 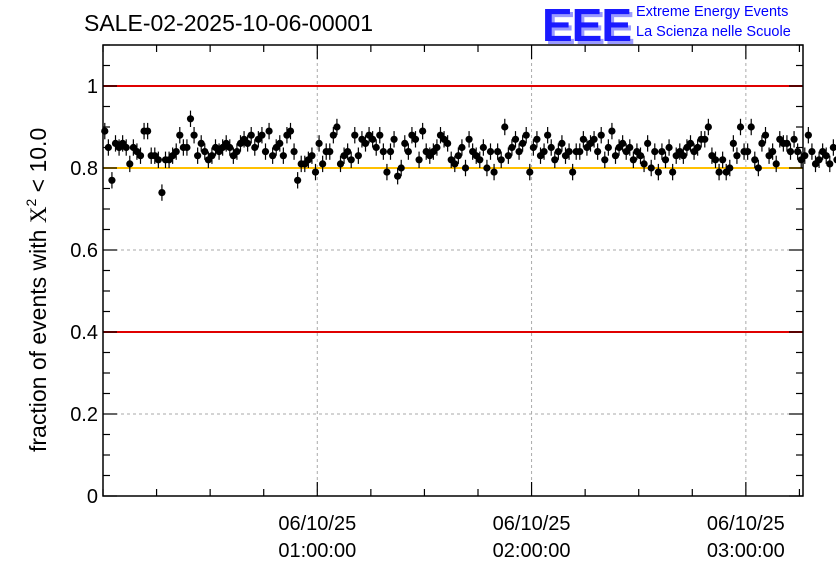 What do you see at coordinates (84, 292) in the screenshot?
I see `y-tick-labels: 0 0.2 0.4 0.6 0.8 1` at bounding box center [84, 292].